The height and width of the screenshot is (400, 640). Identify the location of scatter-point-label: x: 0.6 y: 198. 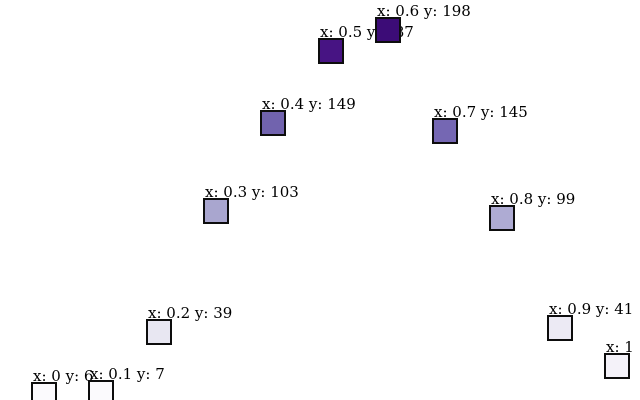
(424, 11).